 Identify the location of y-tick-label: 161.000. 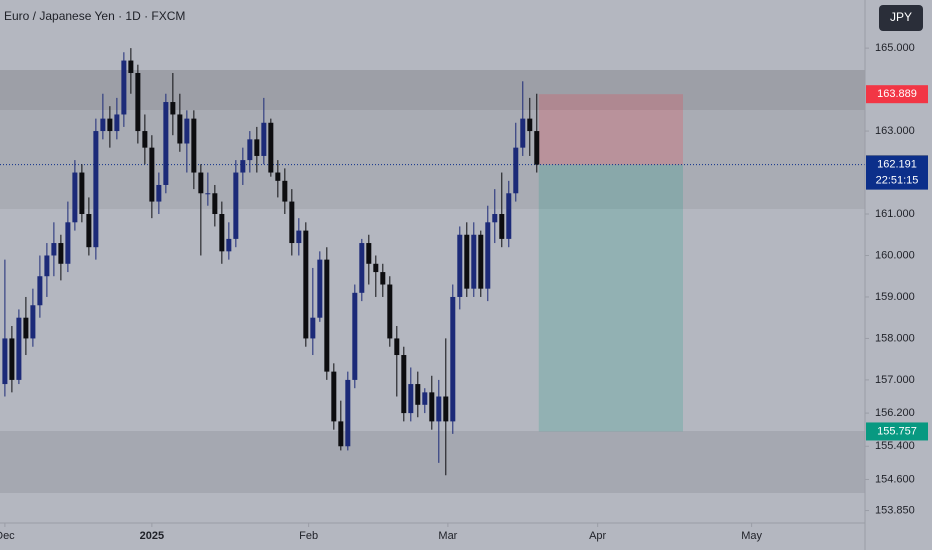
(895, 214).